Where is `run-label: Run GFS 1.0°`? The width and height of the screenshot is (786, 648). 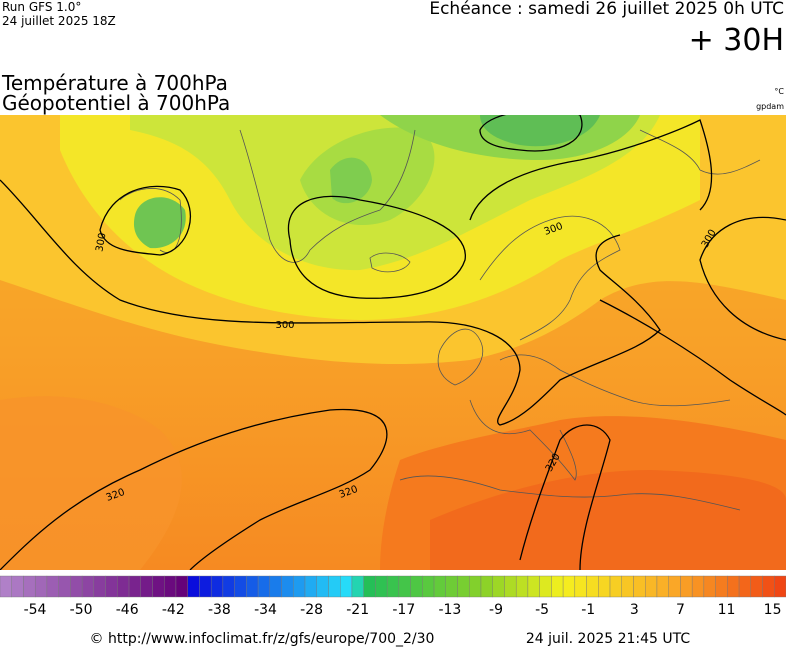 run-label: Run GFS 1.0° is located at coordinates (41, 7).